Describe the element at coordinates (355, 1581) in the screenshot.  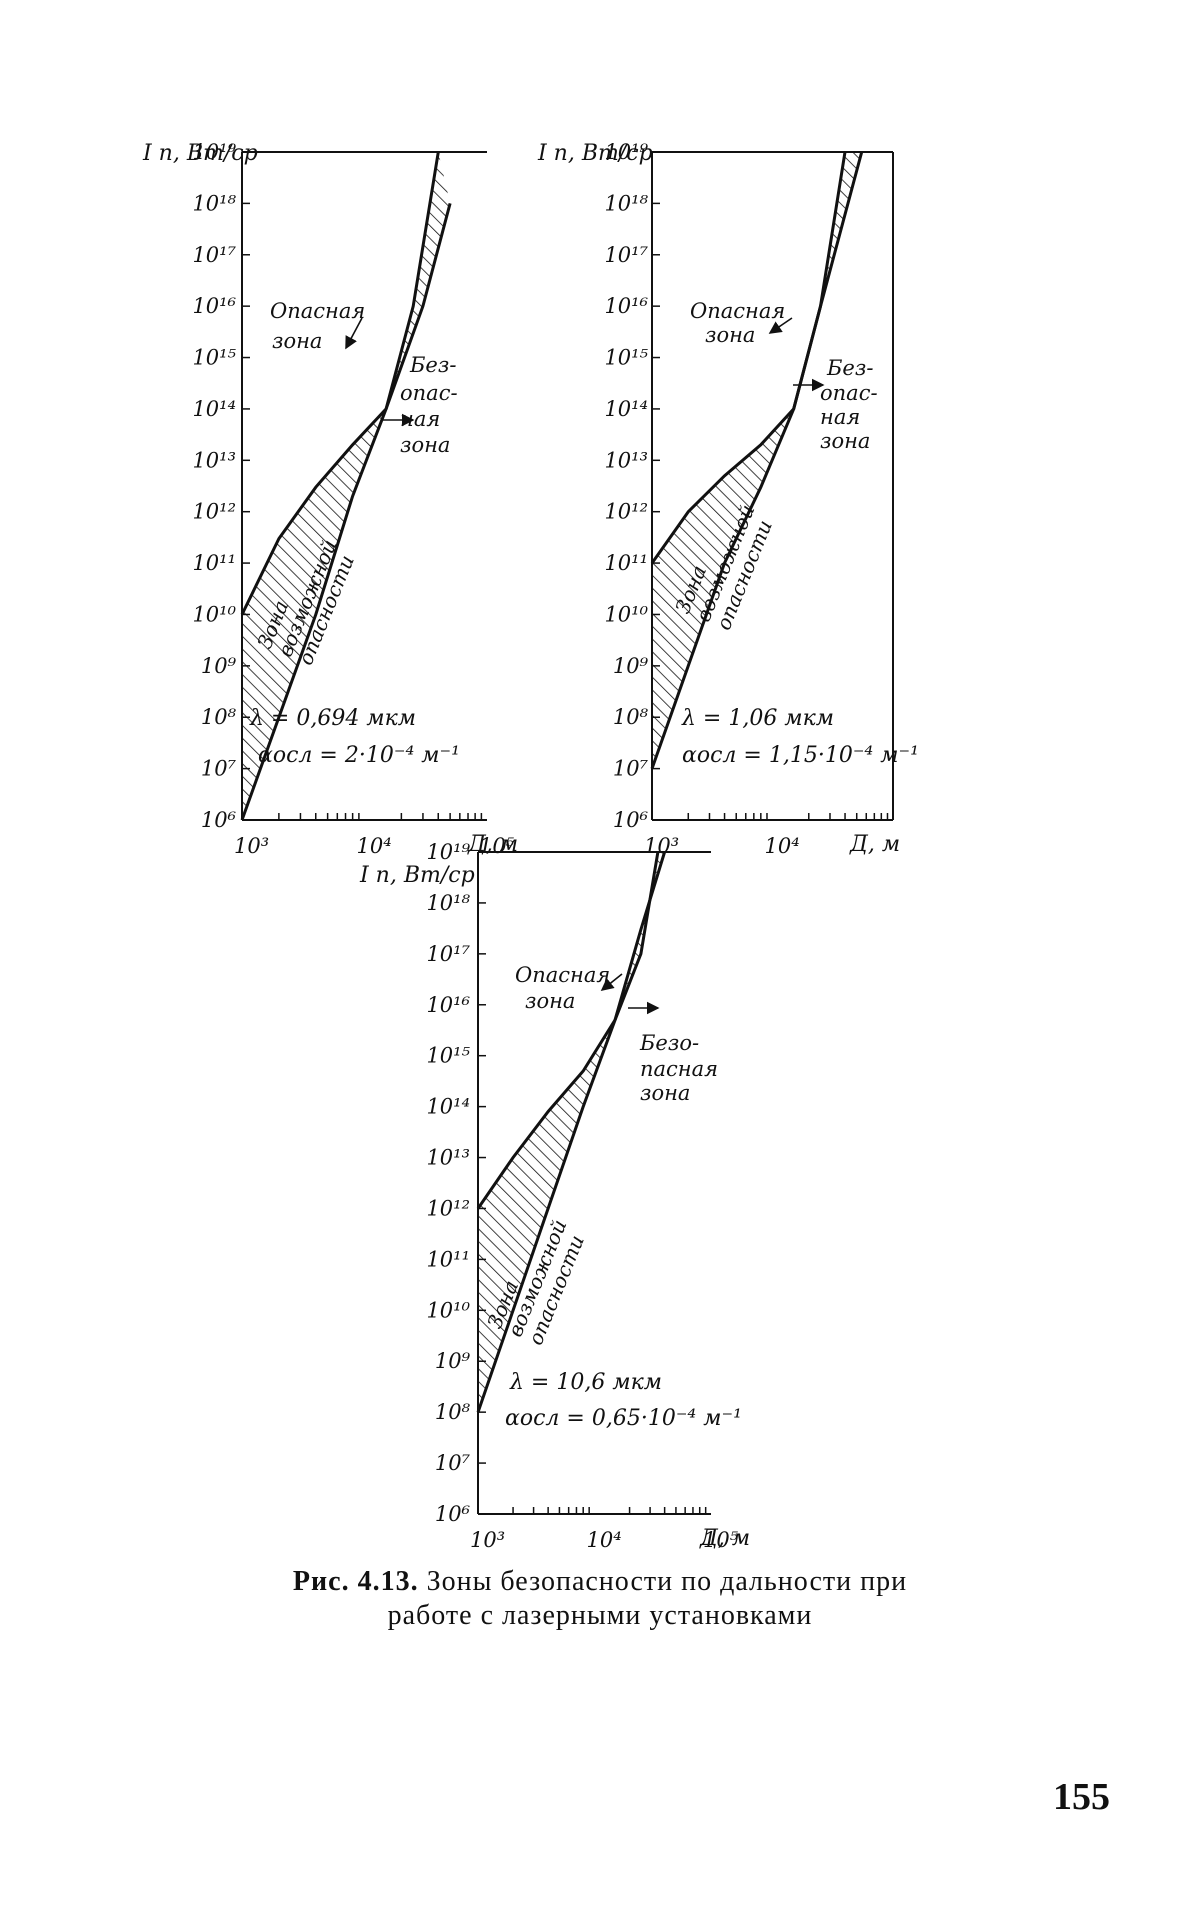
I see `figure-caption-label: Рис. 4.13.` at that location.